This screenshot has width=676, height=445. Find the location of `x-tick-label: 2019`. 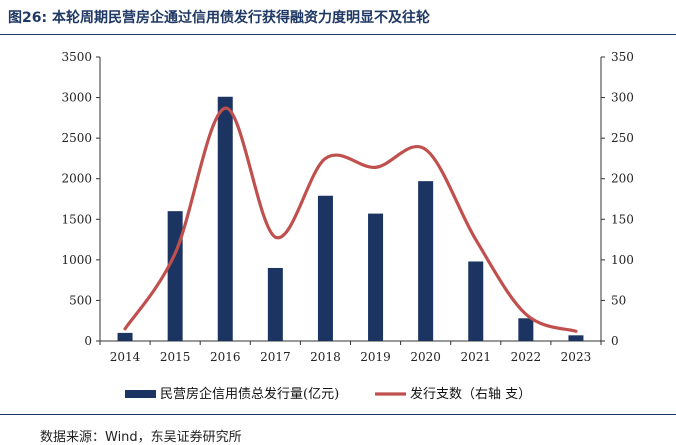

x-tick-label: 2019 is located at coordinates (375, 357).